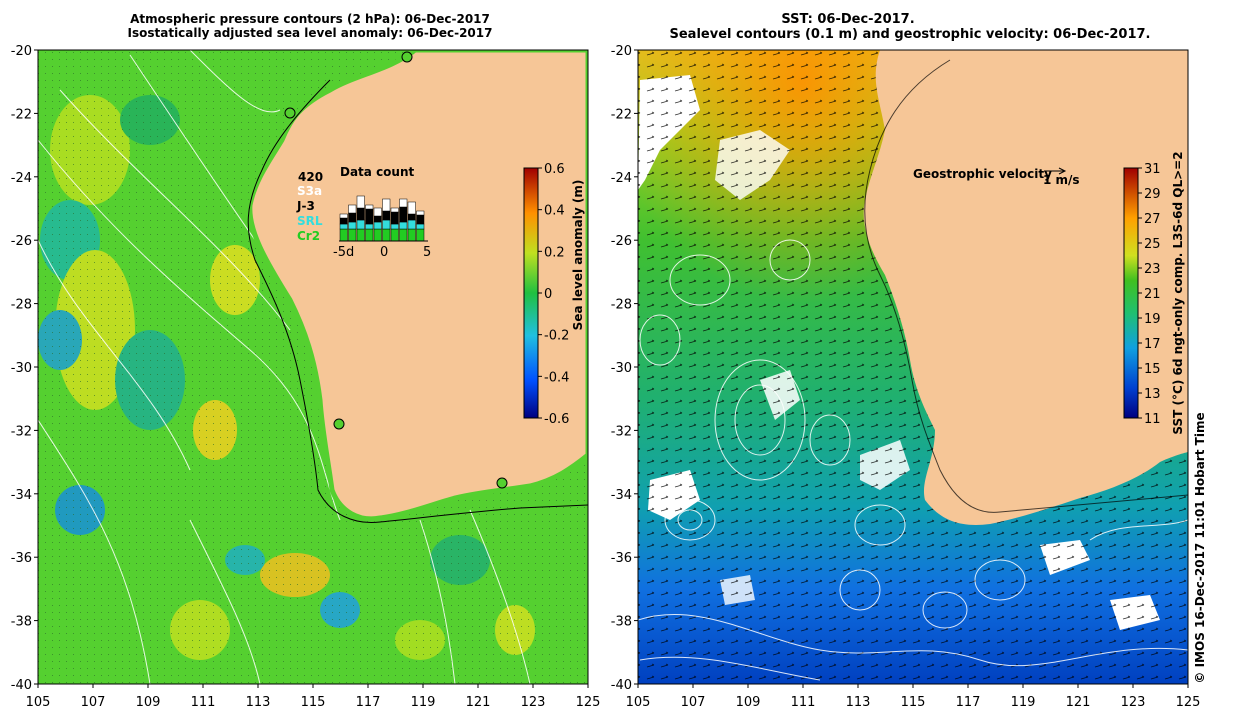 Image resolution: width=1250 pixels, height=720 pixels. What do you see at coordinates (1152, 269) in the screenshot?
I see `sst-colorbar-tick-label: 23` at bounding box center [1152, 269].